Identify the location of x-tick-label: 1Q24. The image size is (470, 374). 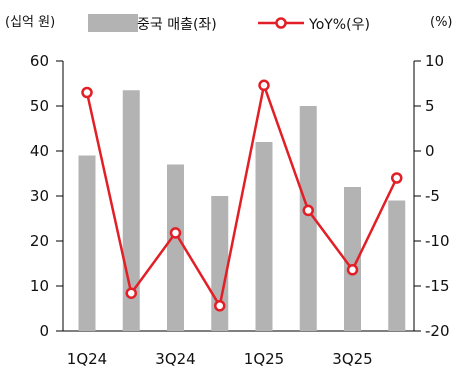
(87, 359).